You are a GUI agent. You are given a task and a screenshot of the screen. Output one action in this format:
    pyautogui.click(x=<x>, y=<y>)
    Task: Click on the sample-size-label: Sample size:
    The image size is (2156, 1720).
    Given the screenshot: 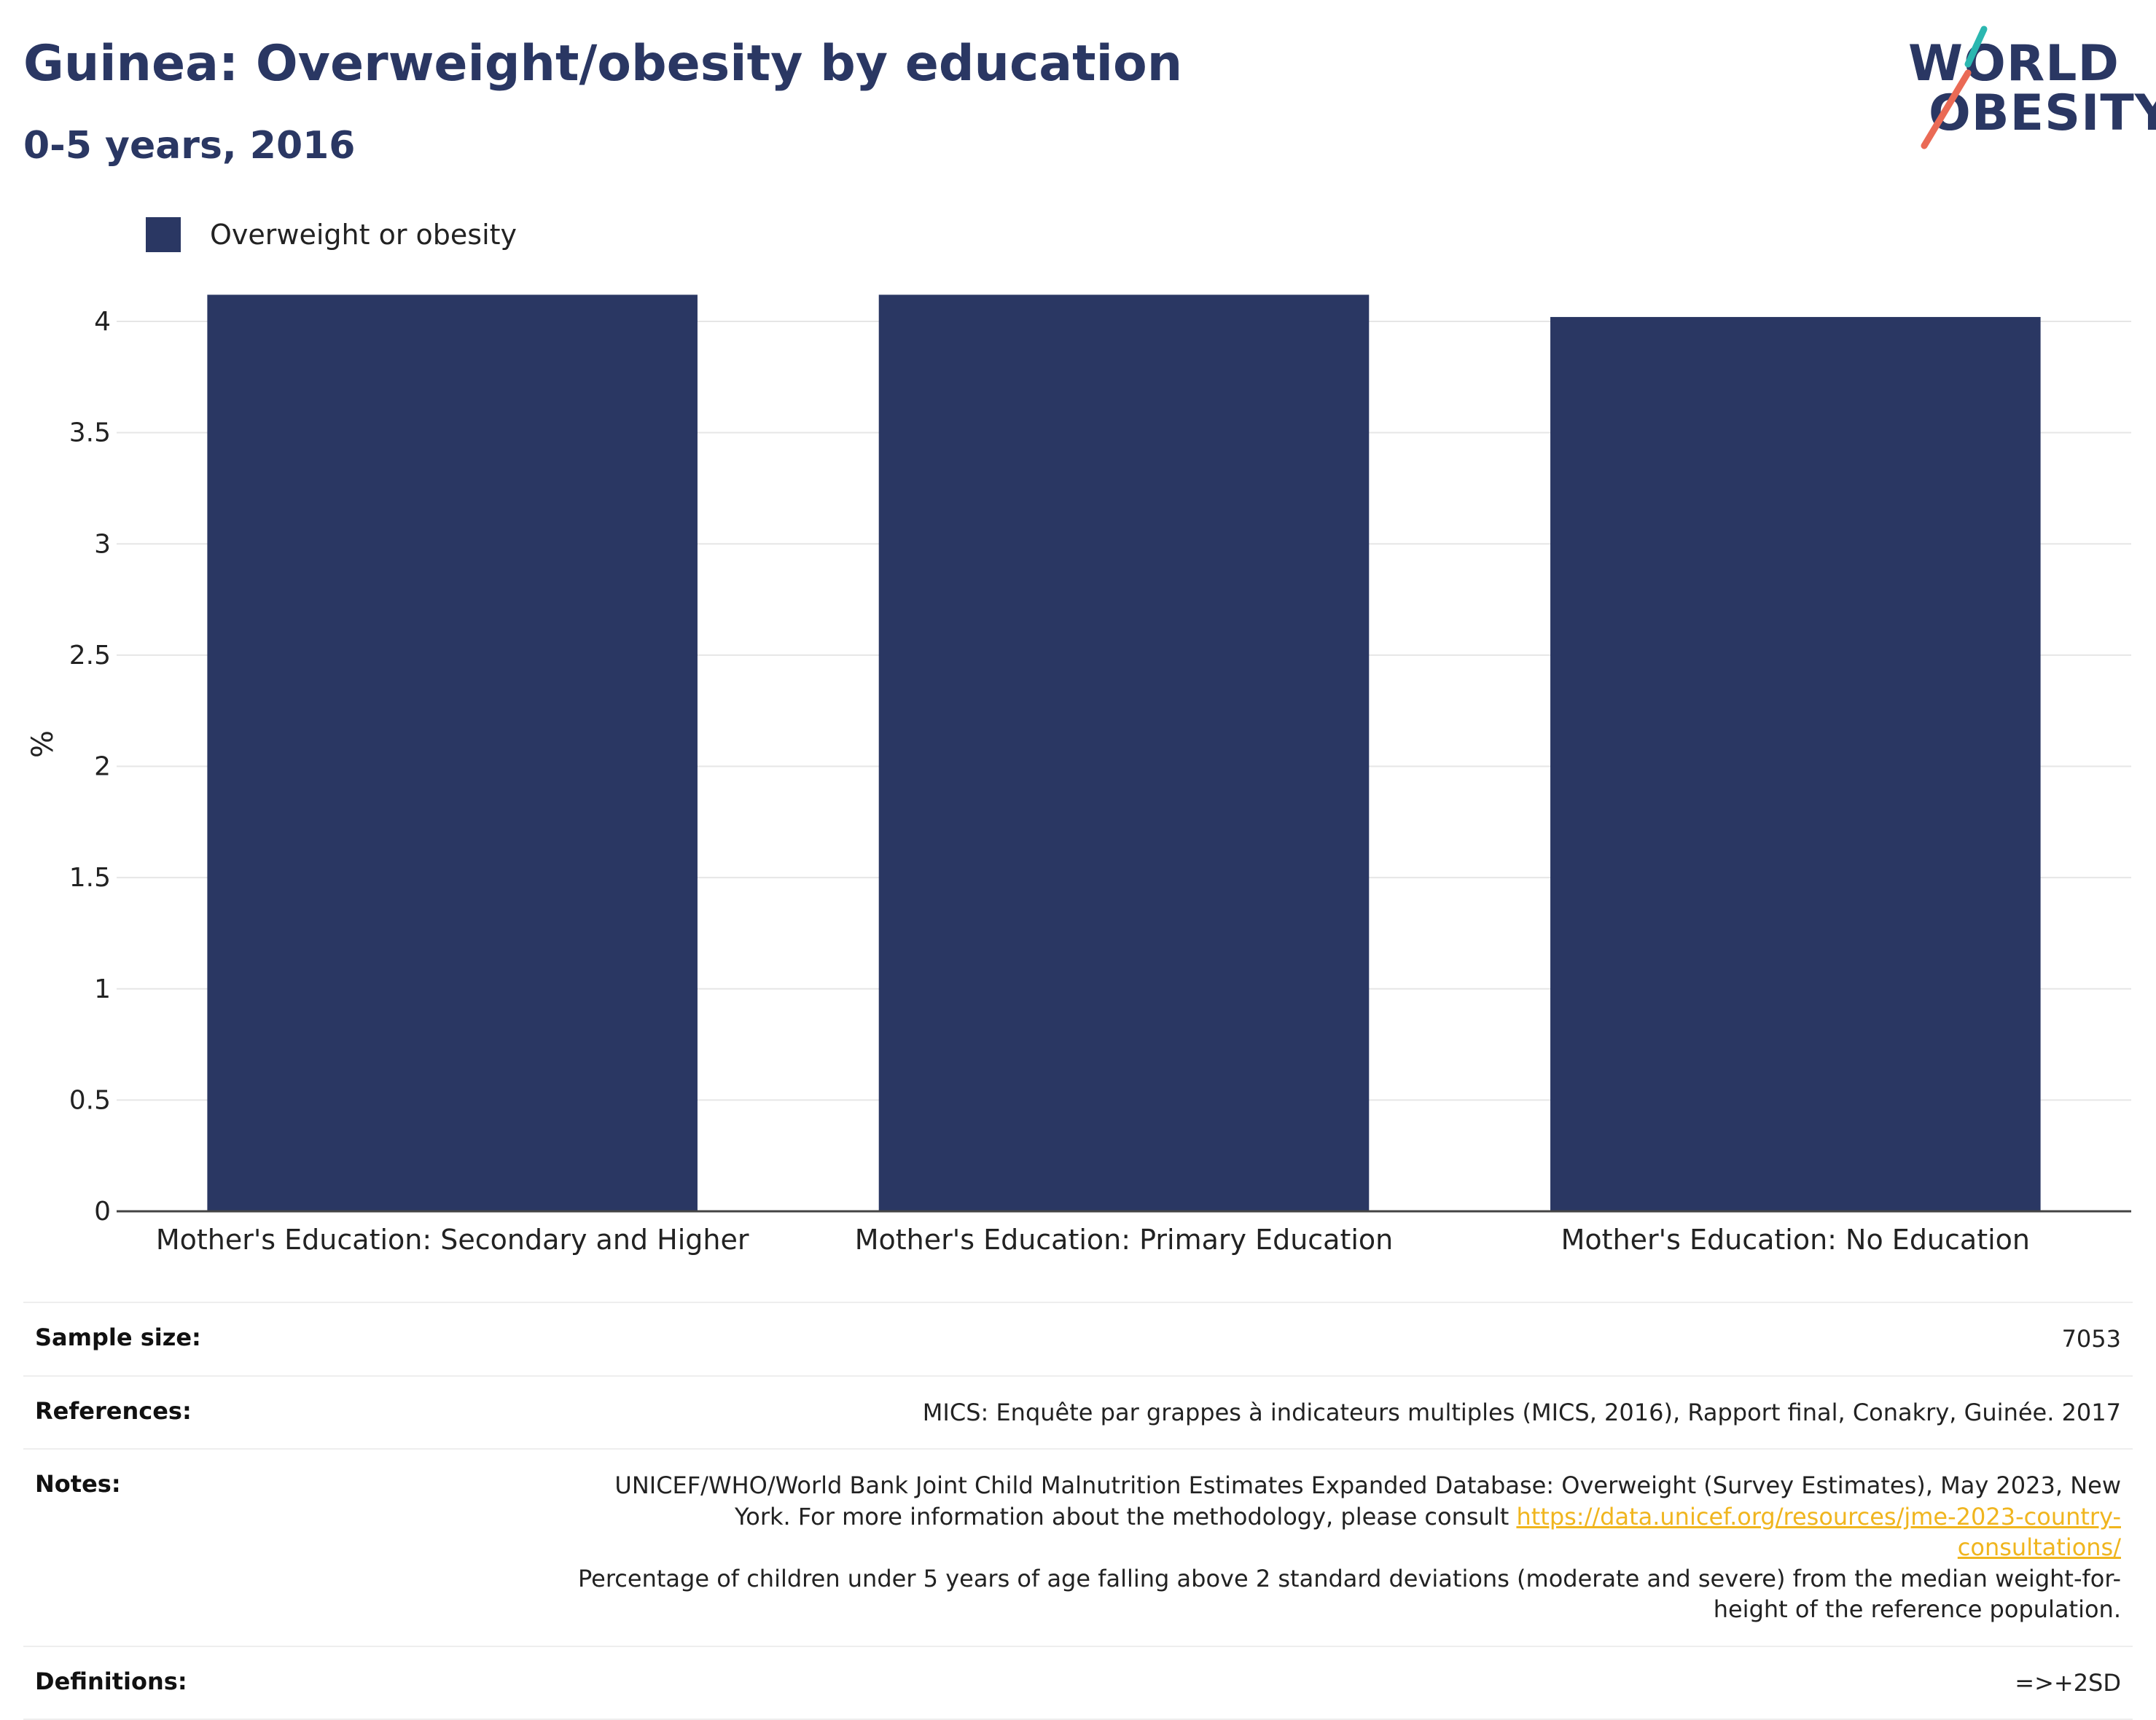 What is the action you would take?
    pyautogui.click(x=118, y=1337)
    